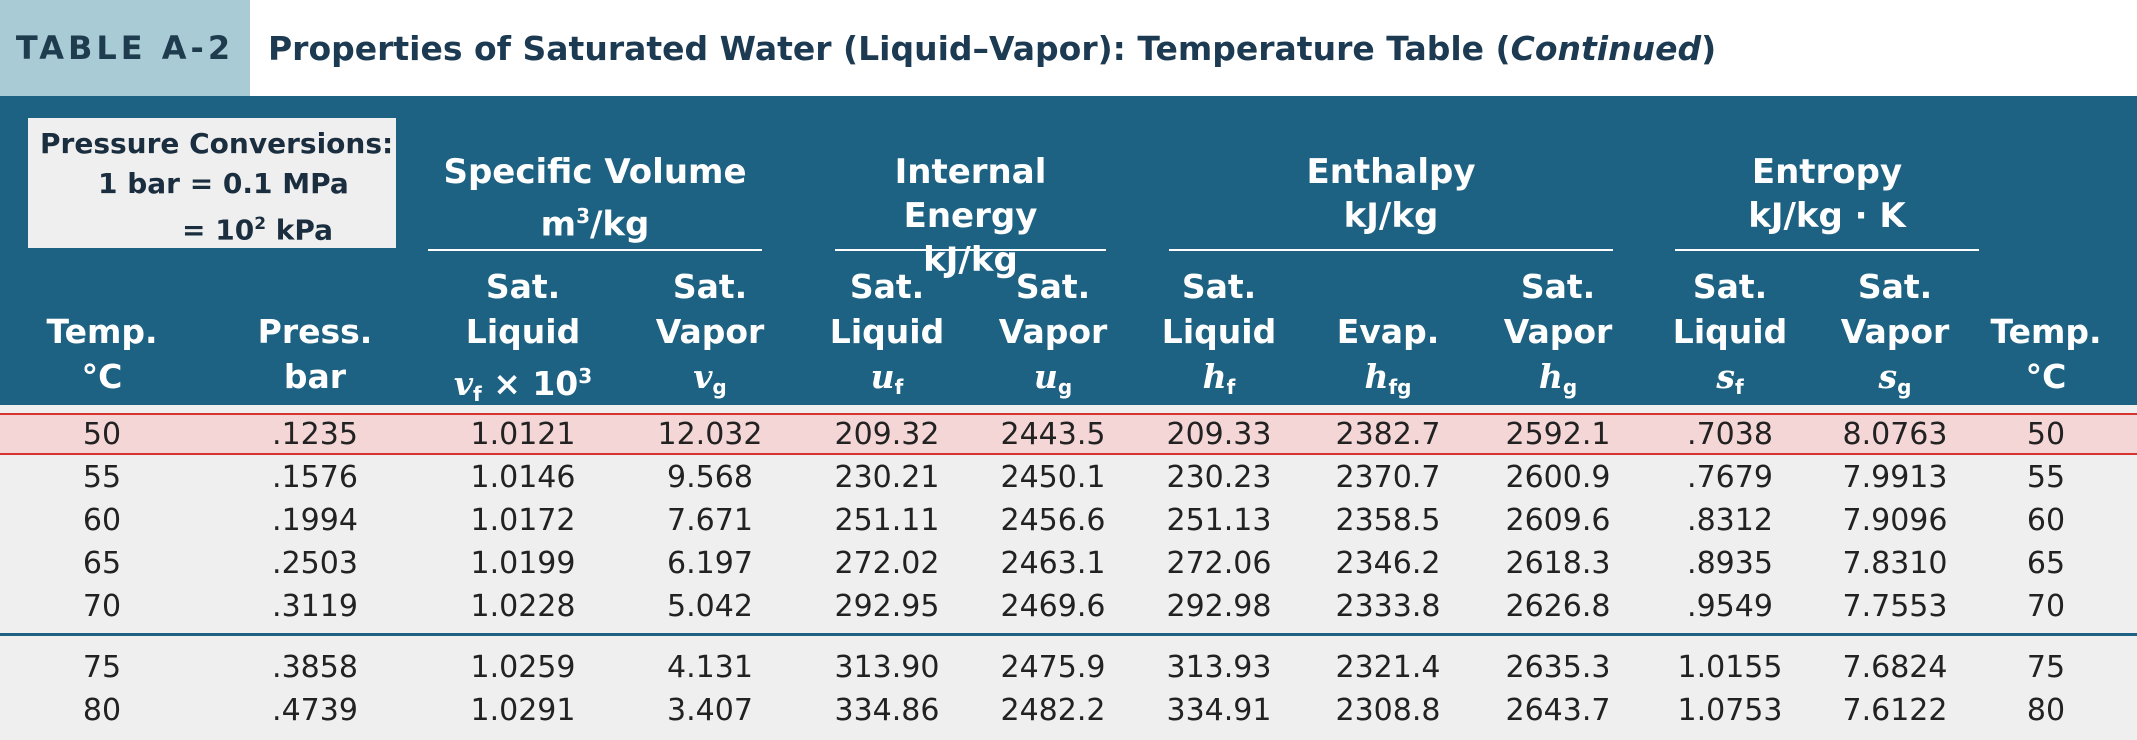 The height and width of the screenshot is (740, 2137). What do you see at coordinates (558, 224) in the screenshot?
I see `group-specific-volume-unit-pre: m` at bounding box center [558, 224].